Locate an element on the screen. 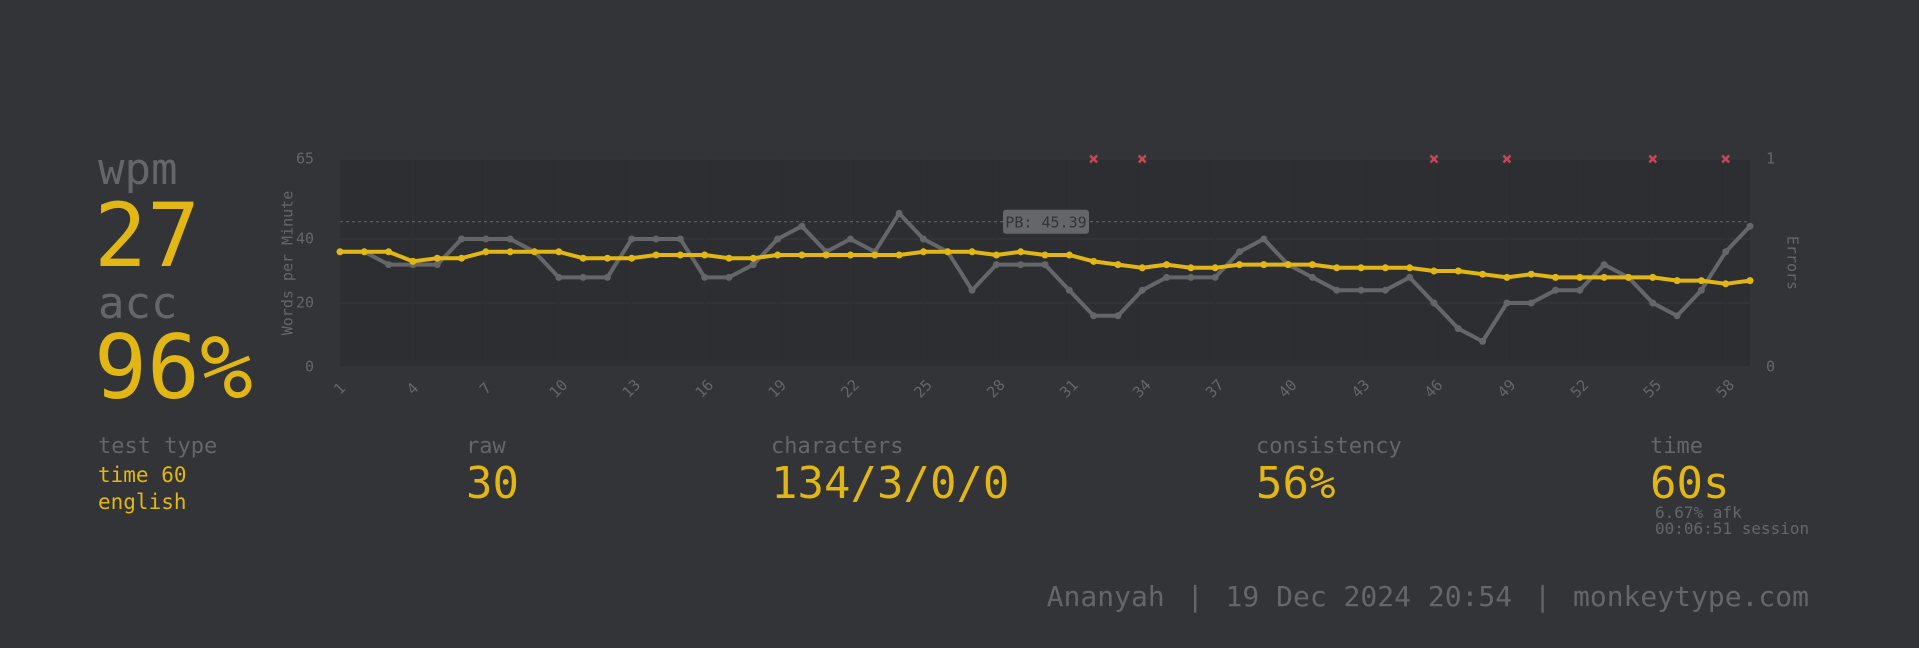  stat-label: characters is located at coordinates (837, 446).